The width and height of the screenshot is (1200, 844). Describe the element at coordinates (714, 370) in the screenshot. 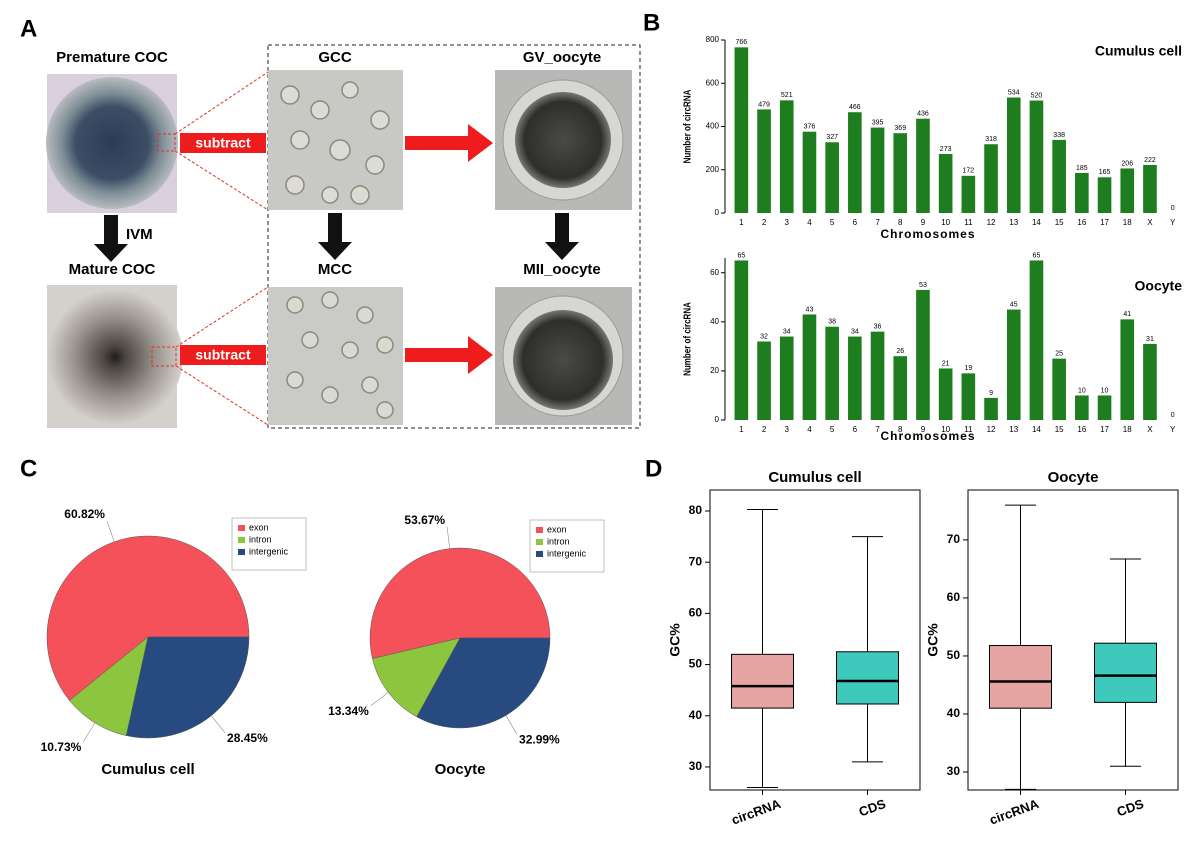

I see `y-tick-label: 20` at that location.